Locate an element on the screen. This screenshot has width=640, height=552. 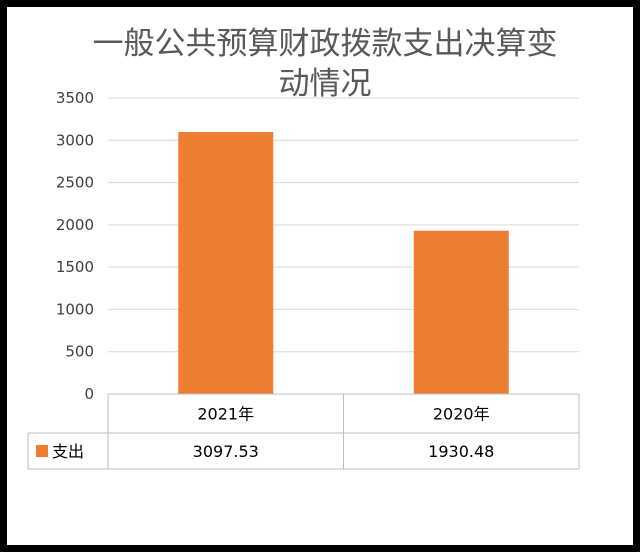
y-tick-label: 0 is located at coordinates (89, 394).